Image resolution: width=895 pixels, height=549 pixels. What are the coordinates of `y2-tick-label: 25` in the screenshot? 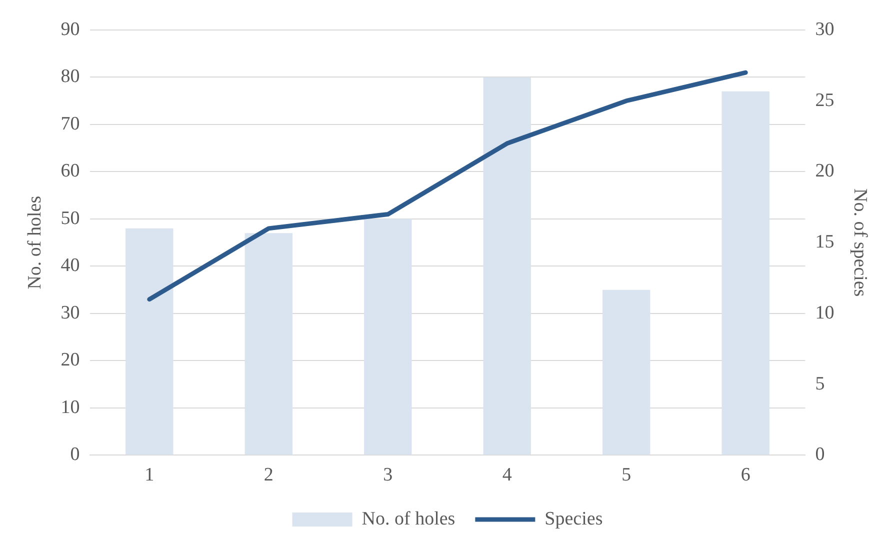 It's located at (824, 100).